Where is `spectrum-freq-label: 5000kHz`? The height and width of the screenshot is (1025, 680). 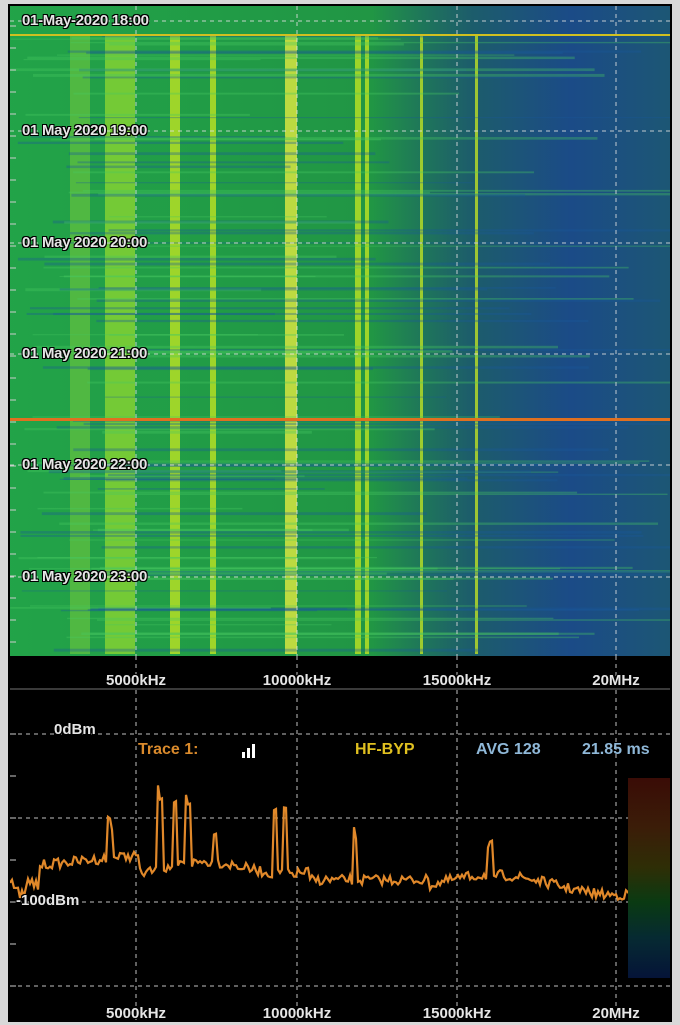
spectrum-freq-label: 5000kHz is located at coordinates (136, 1013).